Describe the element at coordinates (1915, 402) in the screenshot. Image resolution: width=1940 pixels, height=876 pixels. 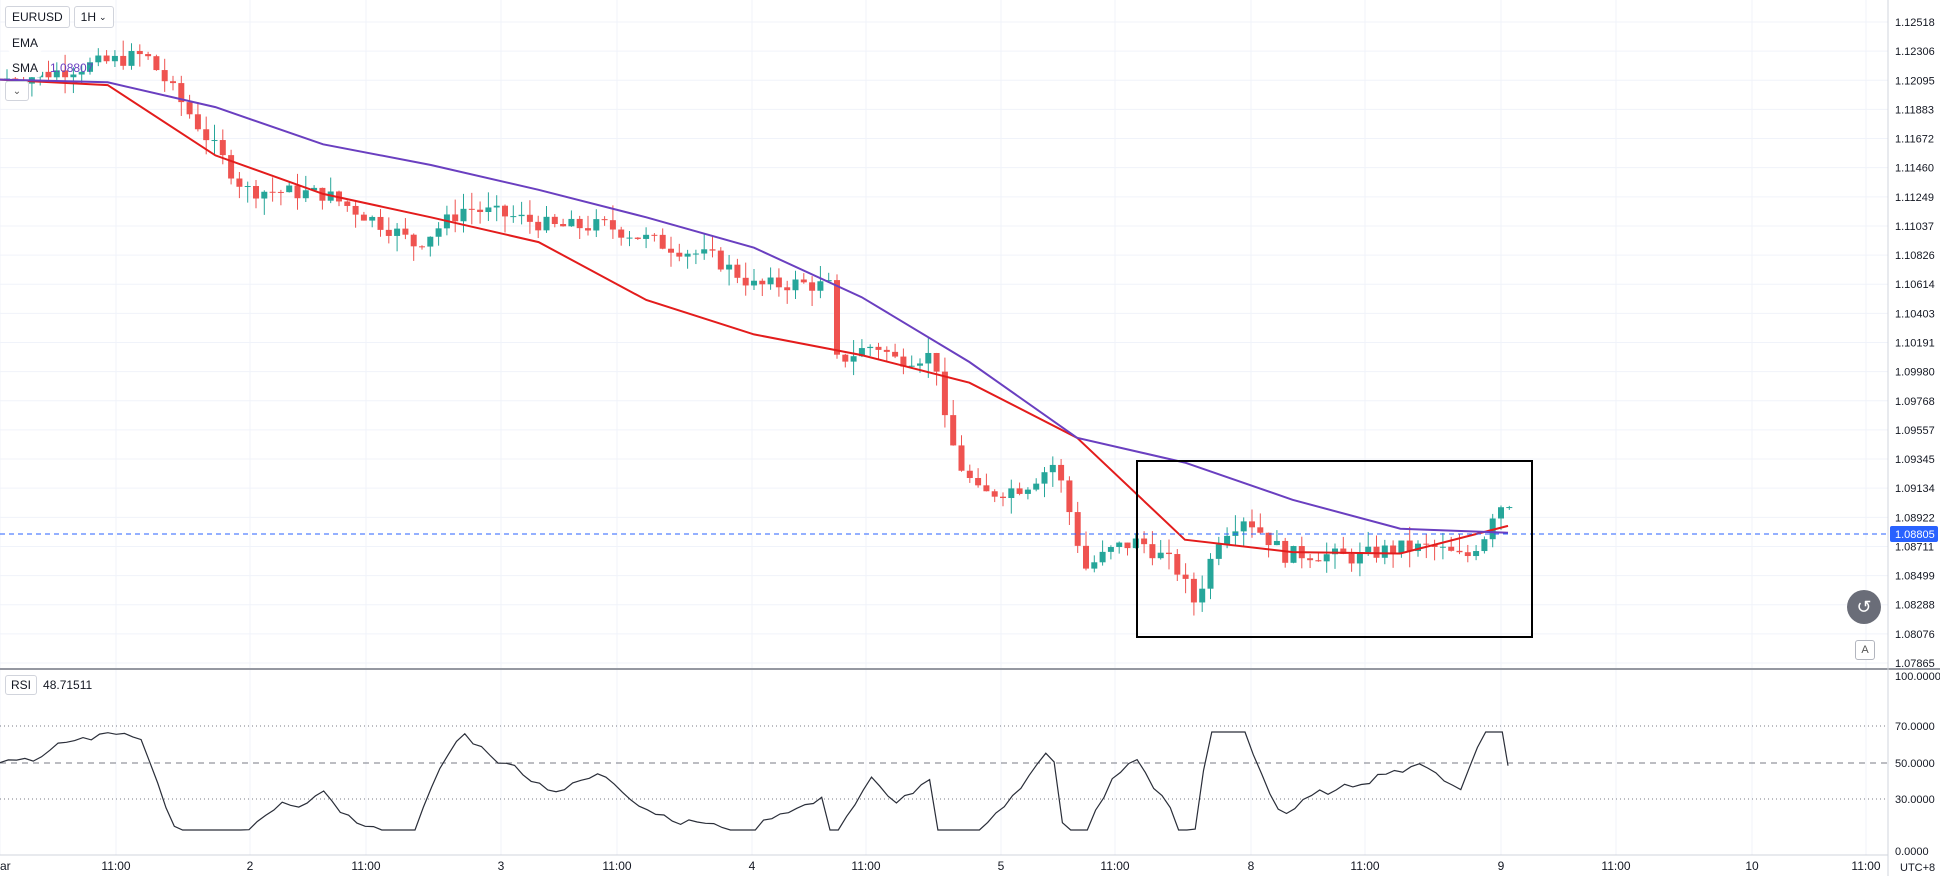
I see `price-tick: 1.09768` at that location.